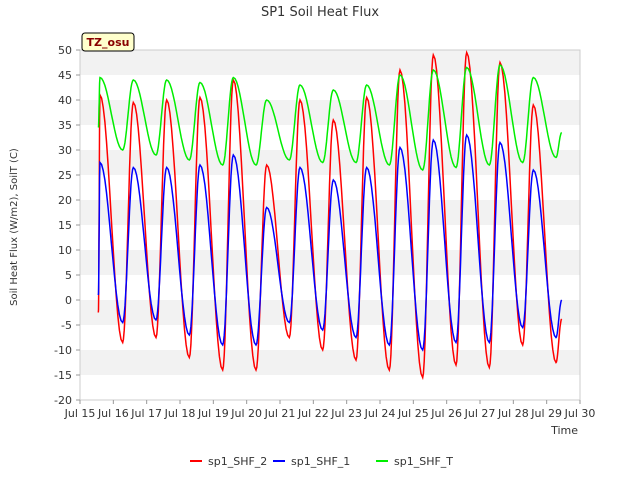  Describe the element at coordinates (237, 461) in the screenshot. I see `legend-label: sp1_SHF_2` at that location.